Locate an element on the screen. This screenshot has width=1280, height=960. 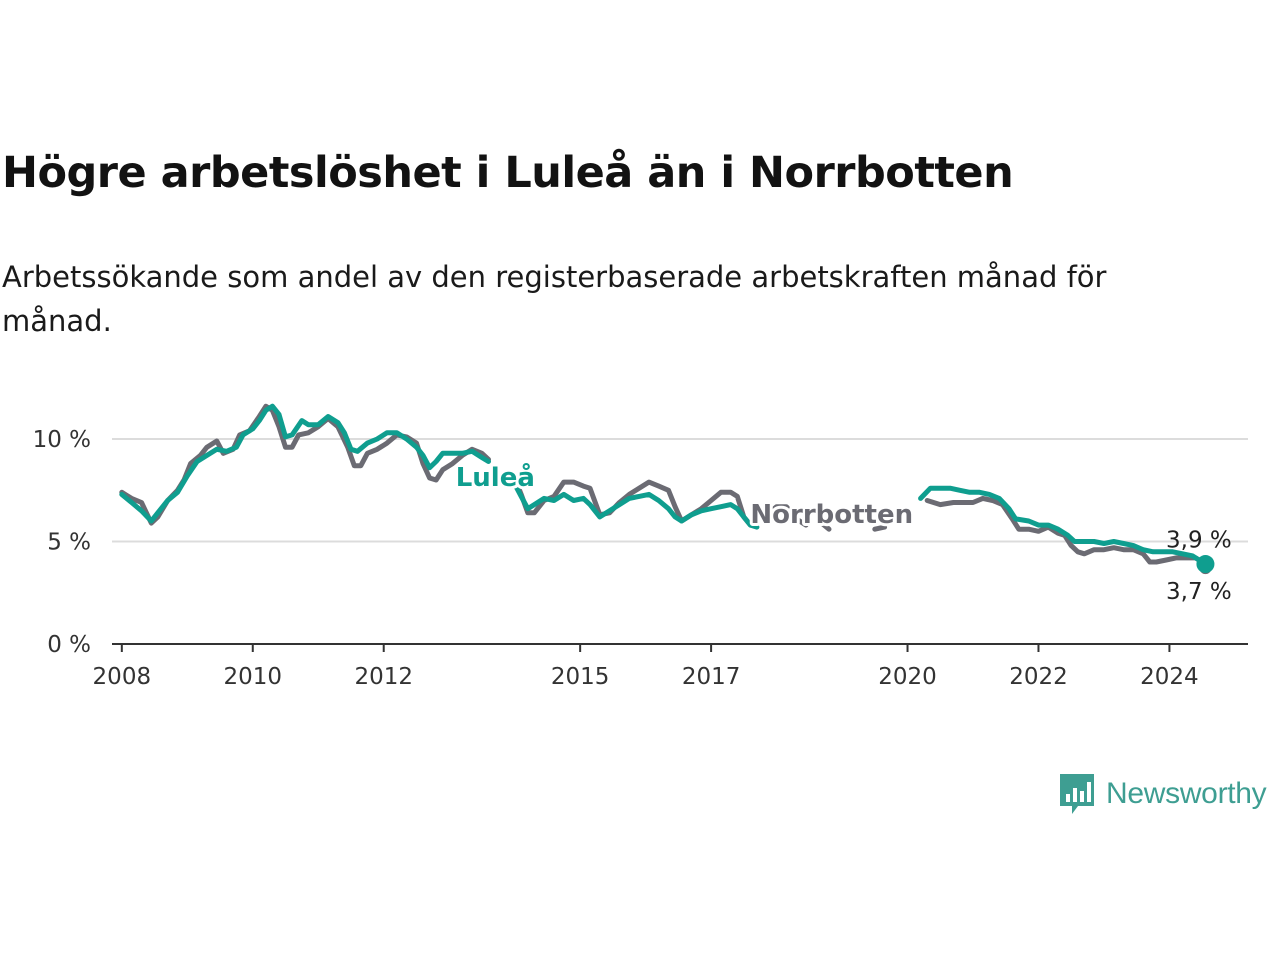
y-tick-label: 10 % is located at coordinates (62, 440).